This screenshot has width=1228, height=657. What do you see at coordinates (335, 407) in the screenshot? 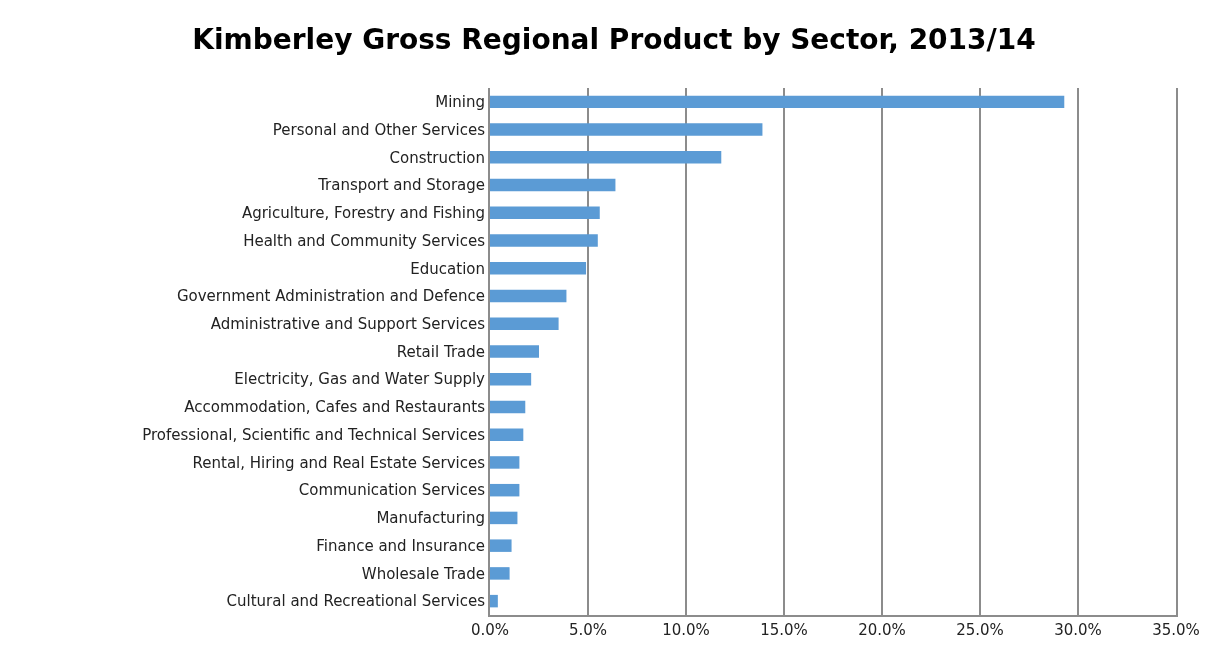
I see `y-tick-label: Accommodation, Cafes and Restaurants` at bounding box center [335, 407].